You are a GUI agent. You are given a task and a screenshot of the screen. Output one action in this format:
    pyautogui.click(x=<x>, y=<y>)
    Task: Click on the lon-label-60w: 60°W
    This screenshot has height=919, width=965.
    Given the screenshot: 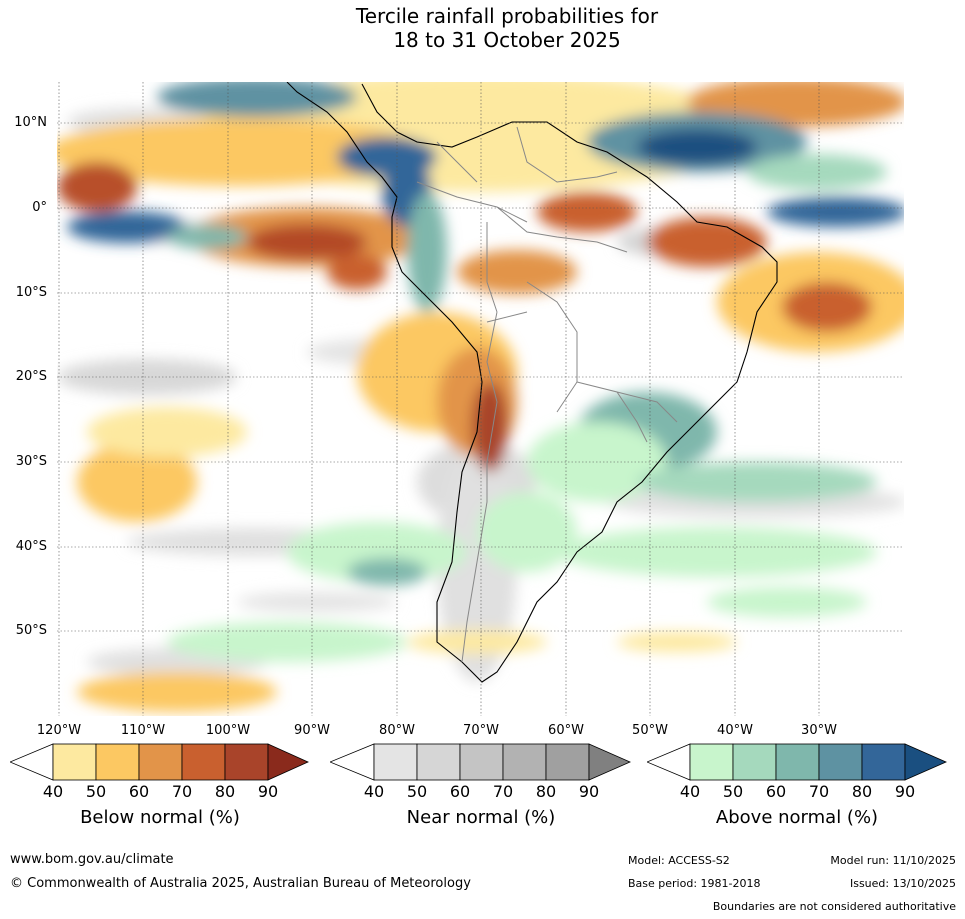 What is the action you would take?
    pyautogui.click(x=566, y=730)
    